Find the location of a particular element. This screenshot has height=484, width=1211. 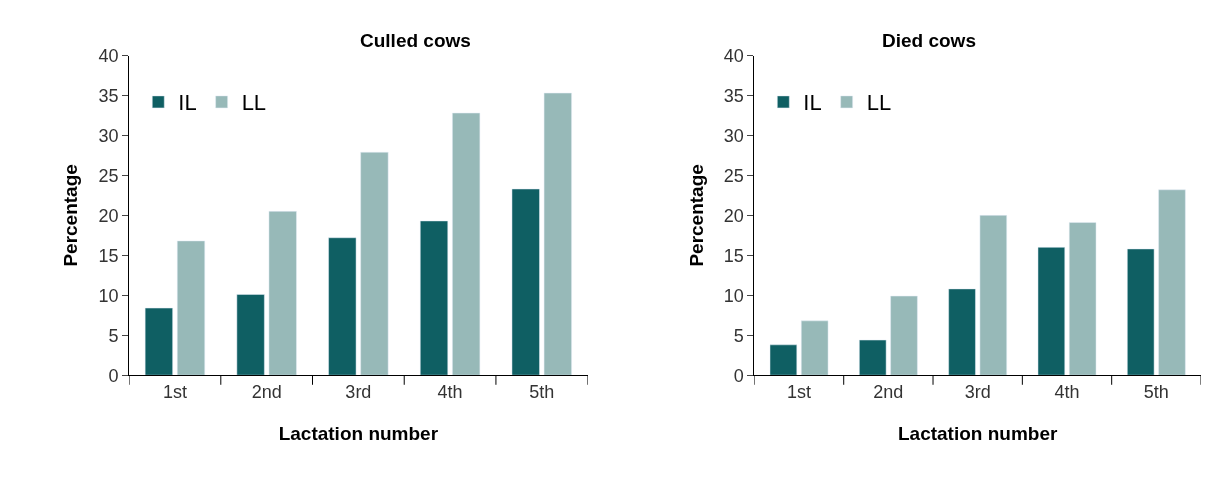

chart-title: Died cows is located at coordinates (929, 40).